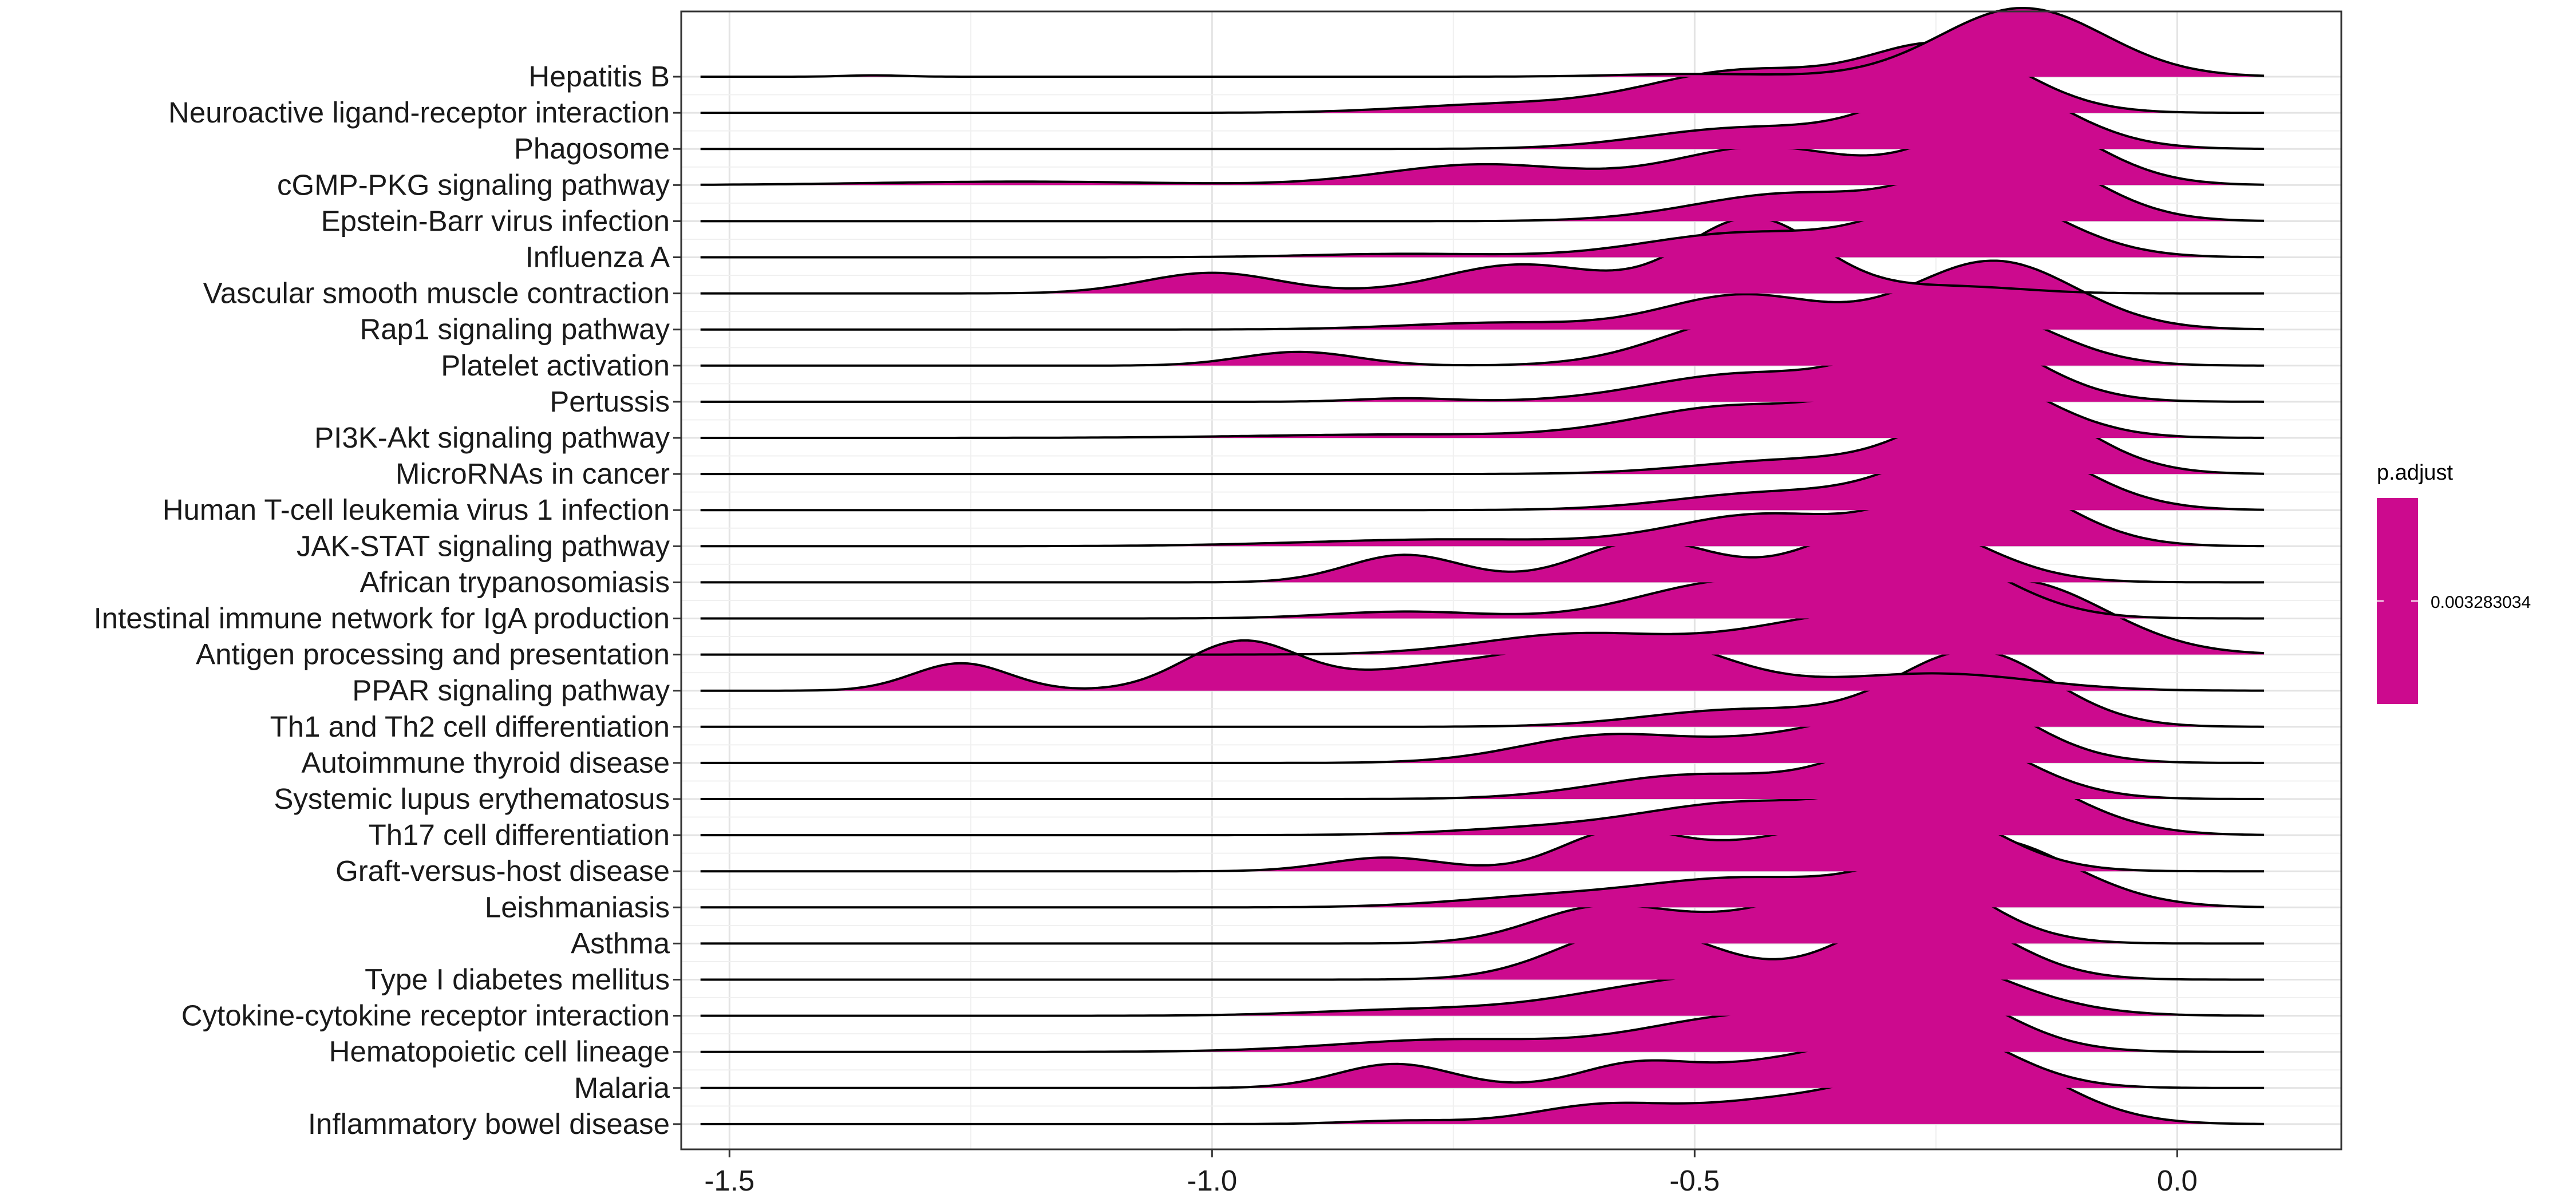  I want to click on x-tick-label: -1.5, so click(729, 1181).